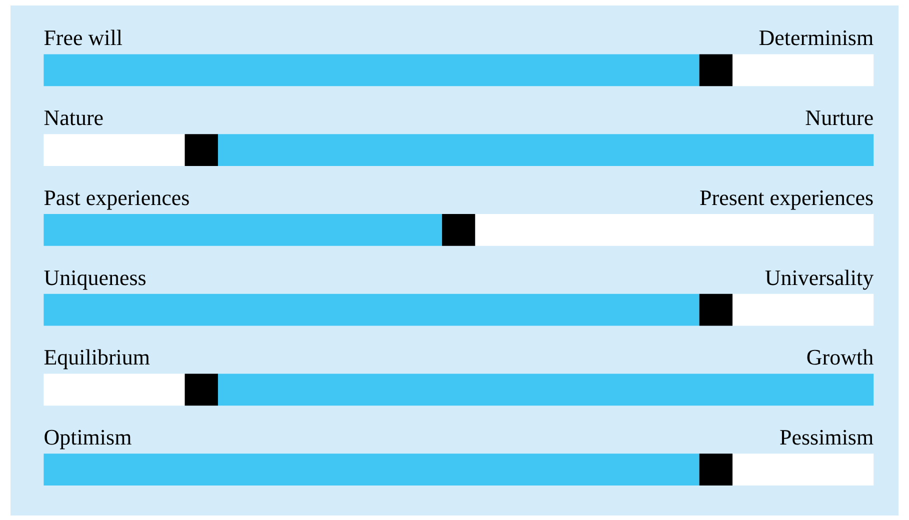 This screenshot has height=520, width=909. I want to click on annotation: Determinism, so click(816, 37).